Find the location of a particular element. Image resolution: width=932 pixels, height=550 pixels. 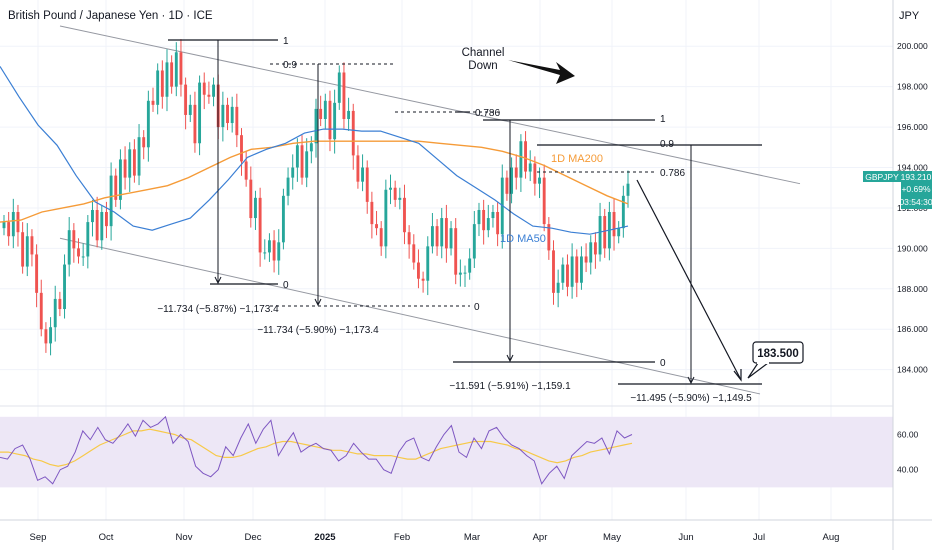

measure-label: −11.734 (−5.87%) −1,173.4 is located at coordinates (218, 309).